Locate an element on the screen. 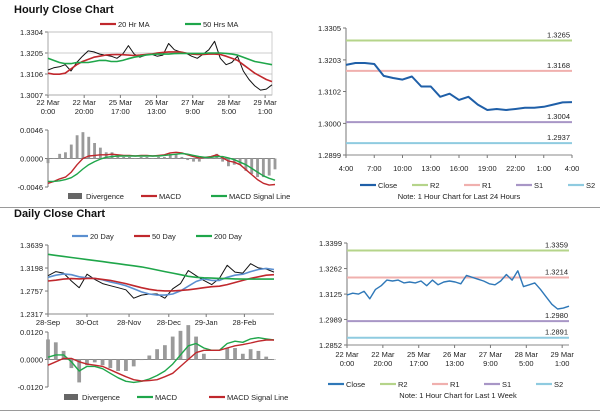 The width and height of the screenshot is (600, 413). y-tick-label: 1.2989 is located at coordinates (330, 319).